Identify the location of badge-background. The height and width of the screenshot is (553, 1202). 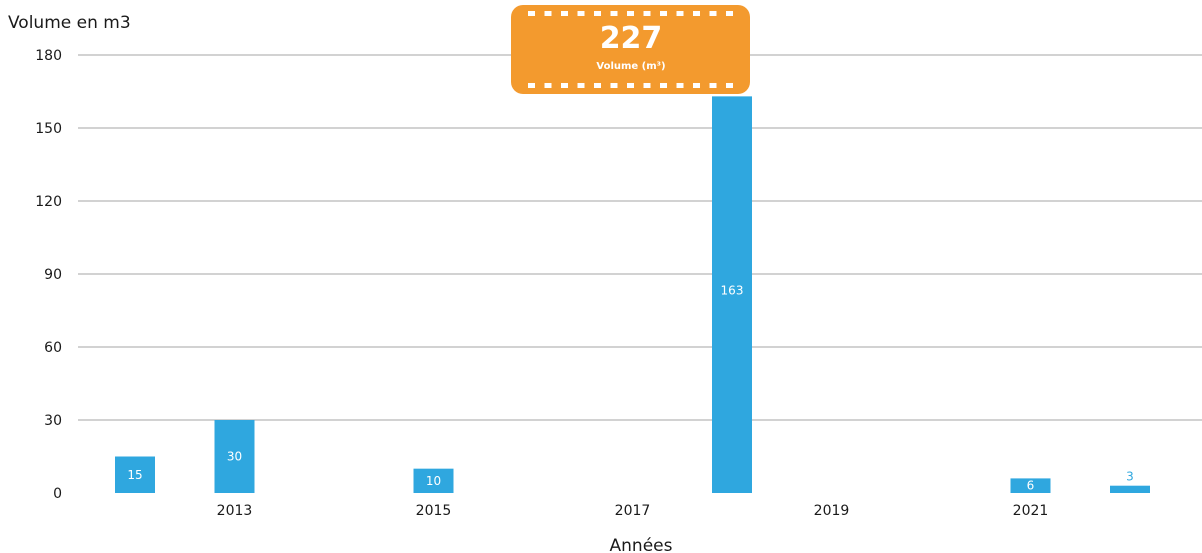
(630, 49).